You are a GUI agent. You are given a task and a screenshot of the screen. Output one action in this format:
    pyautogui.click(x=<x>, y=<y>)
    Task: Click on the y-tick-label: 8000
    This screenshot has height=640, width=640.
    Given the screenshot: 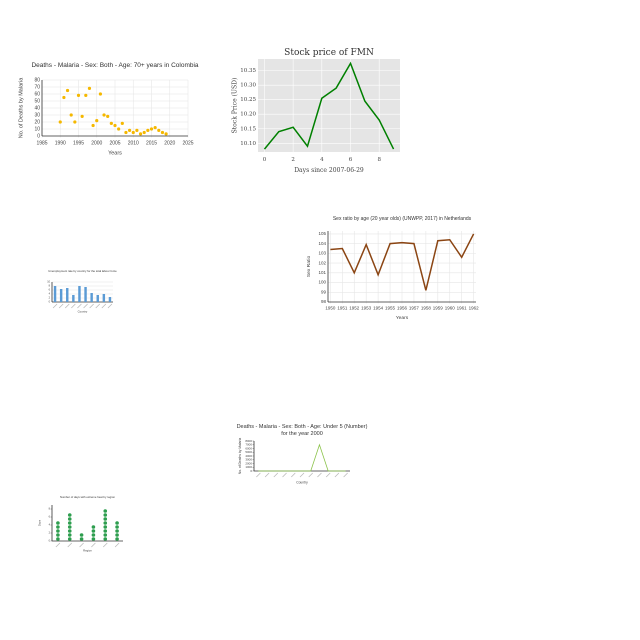 What is the action you would take?
    pyautogui.click(x=248, y=441)
    